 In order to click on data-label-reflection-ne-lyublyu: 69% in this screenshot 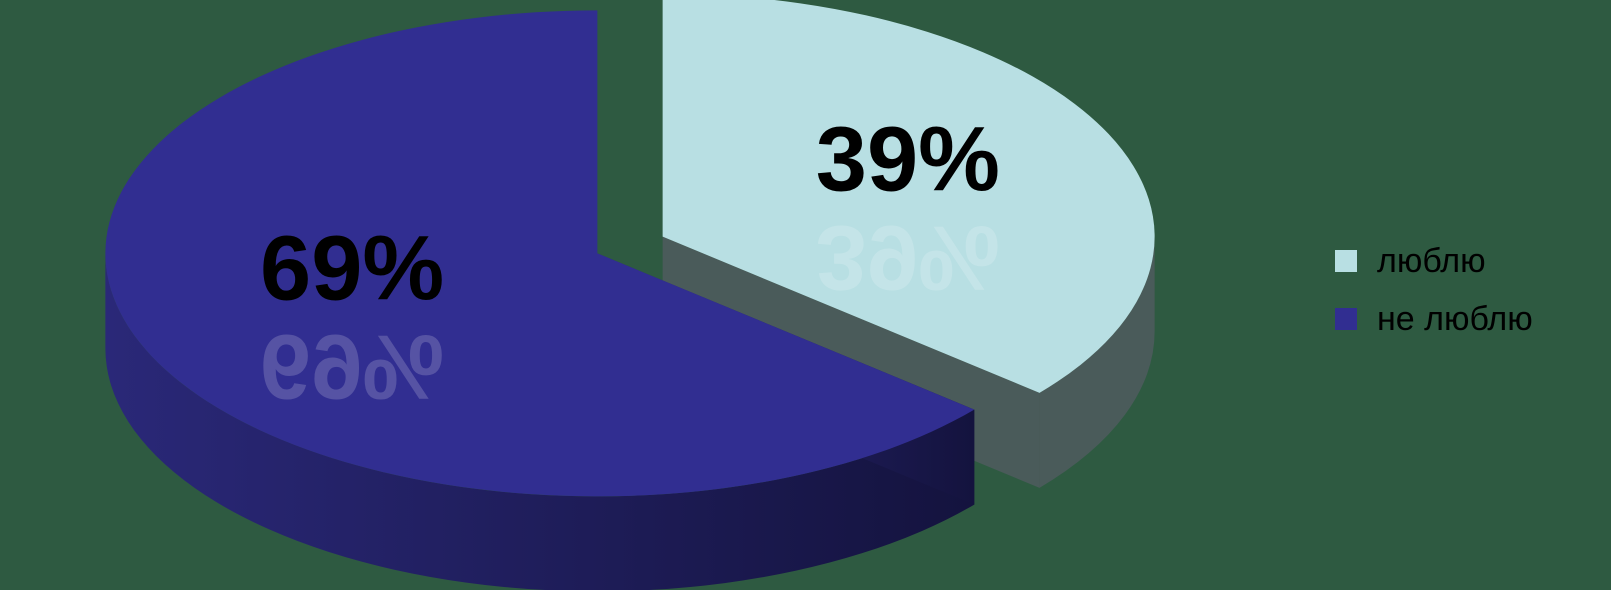, I will do `click(352, 367)`.